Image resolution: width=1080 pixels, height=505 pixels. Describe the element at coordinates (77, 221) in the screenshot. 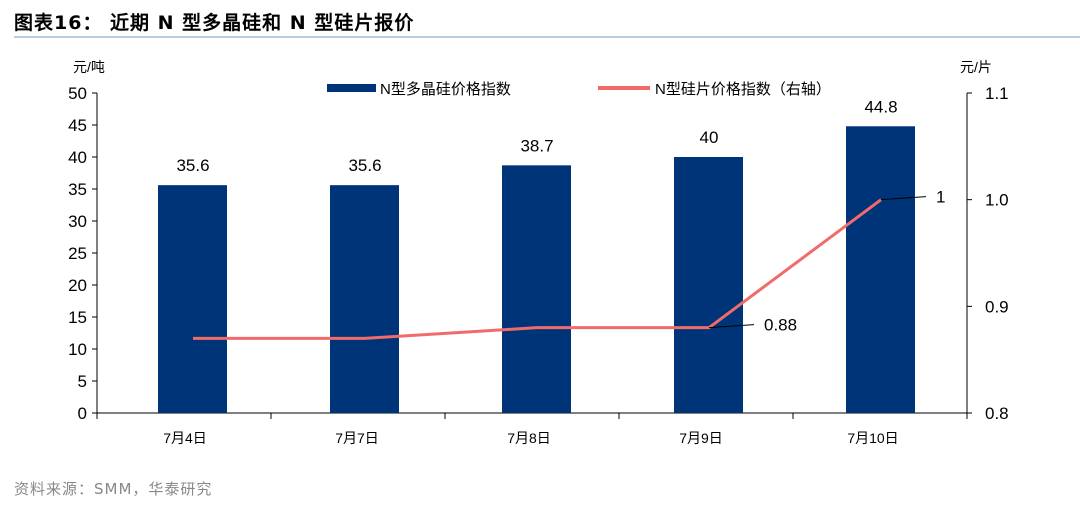

I see `left-tick-label: 30` at that location.